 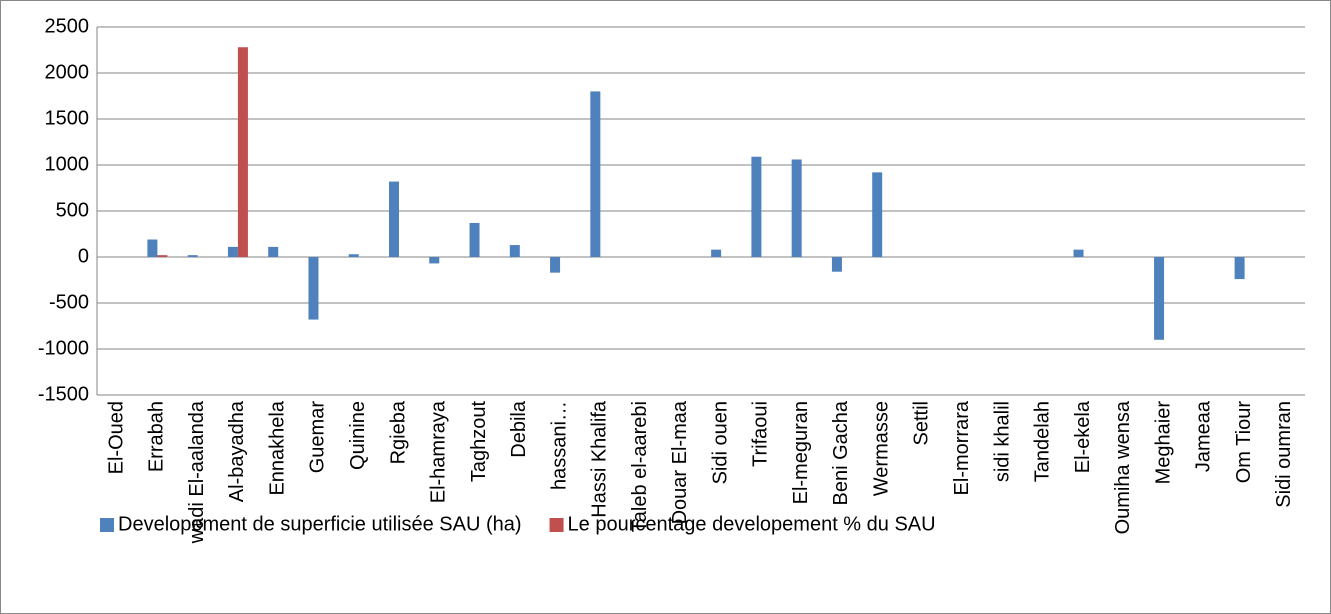 I want to click on x-tick-label: Ennakhela, so click(x=277, y=447).